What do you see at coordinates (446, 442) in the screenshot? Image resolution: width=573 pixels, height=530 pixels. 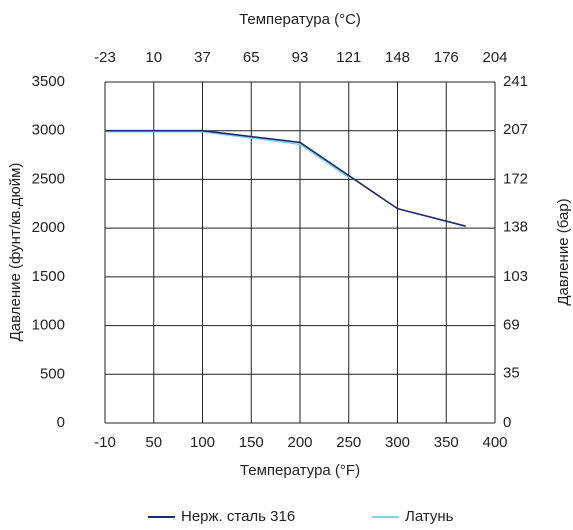 I see `x-tick-label: 350` at bounding box center [446, 442].